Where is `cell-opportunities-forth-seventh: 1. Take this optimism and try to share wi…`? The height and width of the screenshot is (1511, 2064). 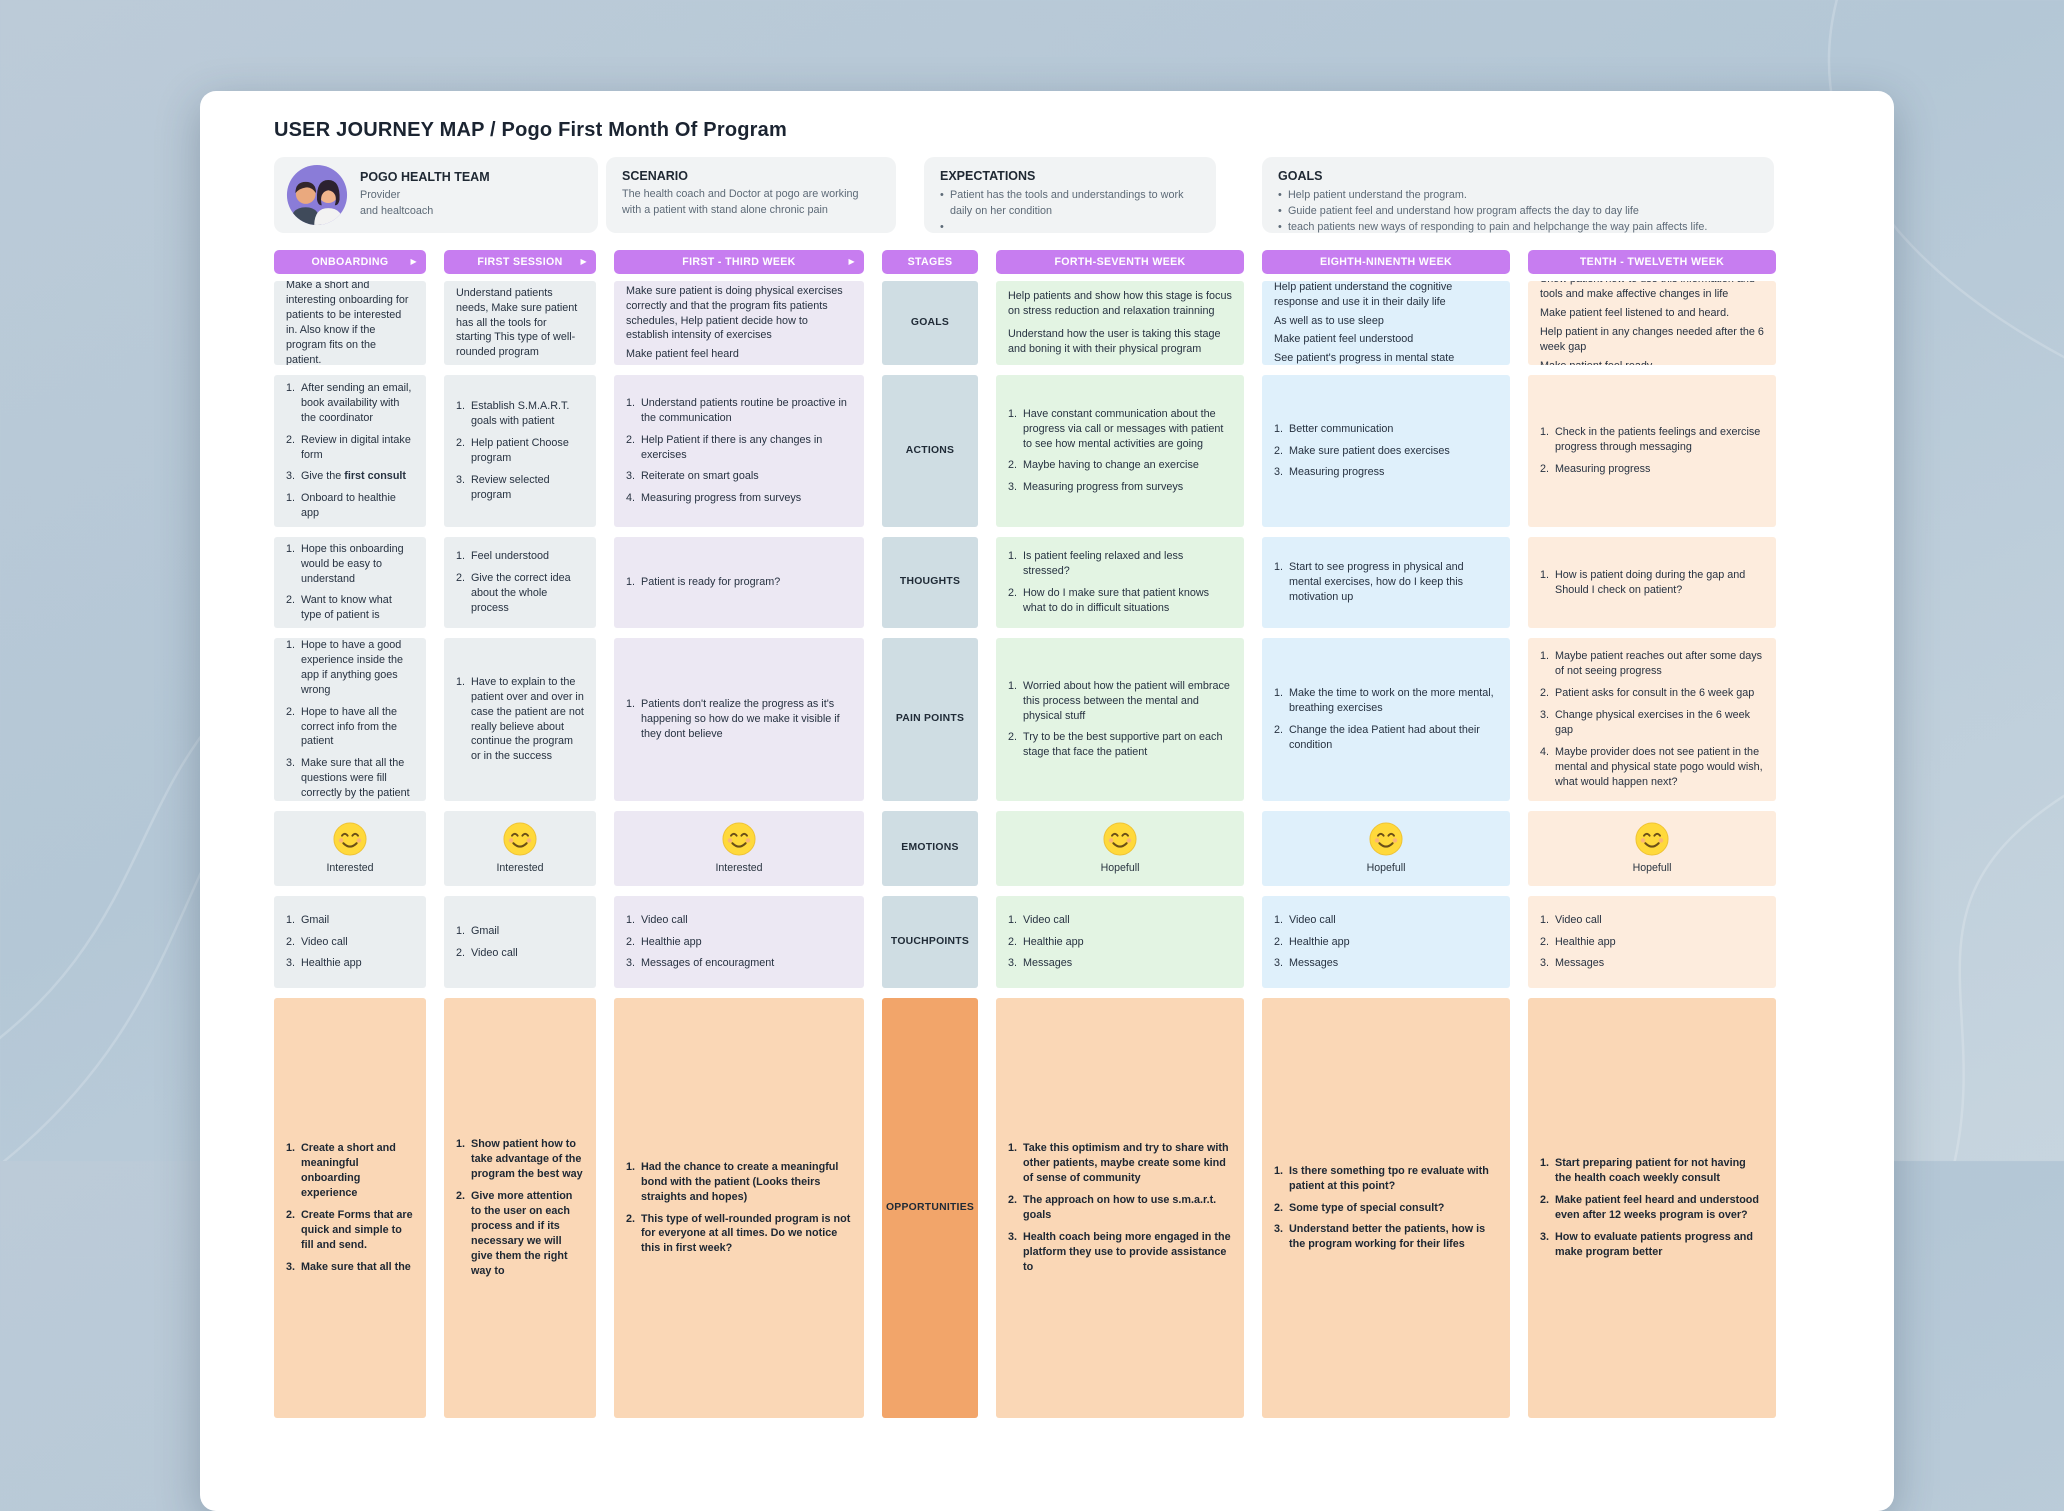
cell-opportunities-forth-seventh: 1. Take this optimism and try to share wi… is located at coordinates (1120, 1208).